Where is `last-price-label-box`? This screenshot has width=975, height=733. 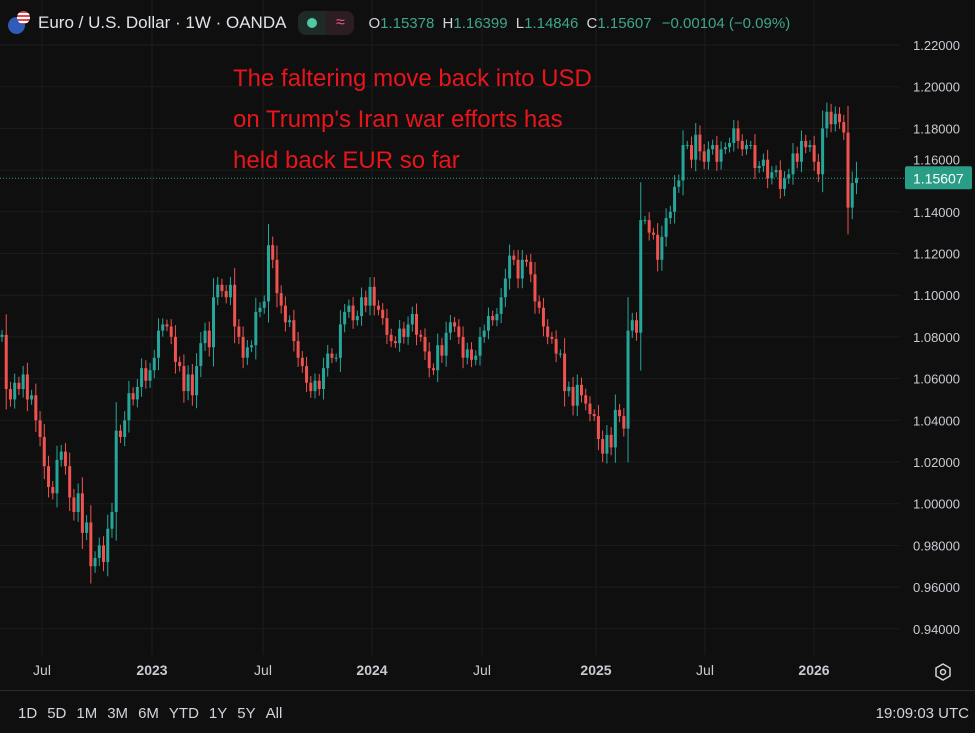
last-price-label-box is located at coordinates (938, 178).